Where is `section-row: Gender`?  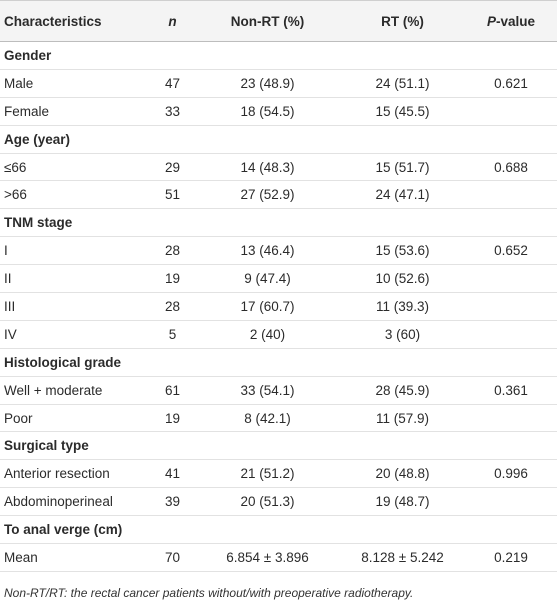 section-row: Gender is located at coordinates (278, 55).